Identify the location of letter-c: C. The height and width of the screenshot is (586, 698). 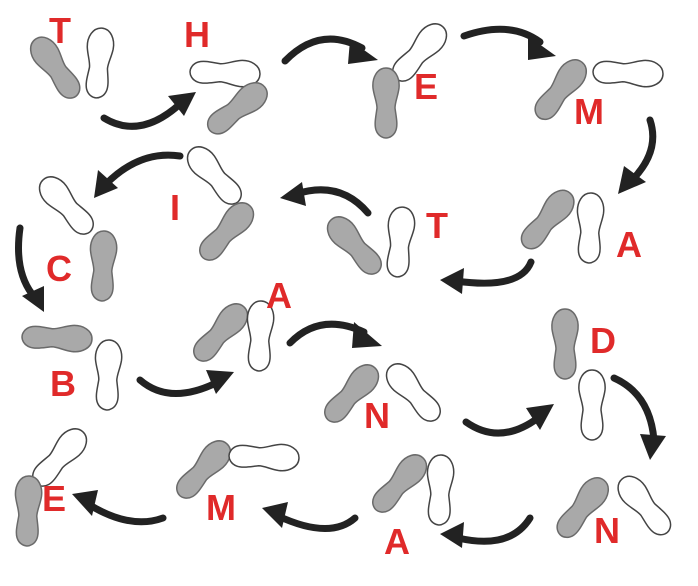
(59, 268).